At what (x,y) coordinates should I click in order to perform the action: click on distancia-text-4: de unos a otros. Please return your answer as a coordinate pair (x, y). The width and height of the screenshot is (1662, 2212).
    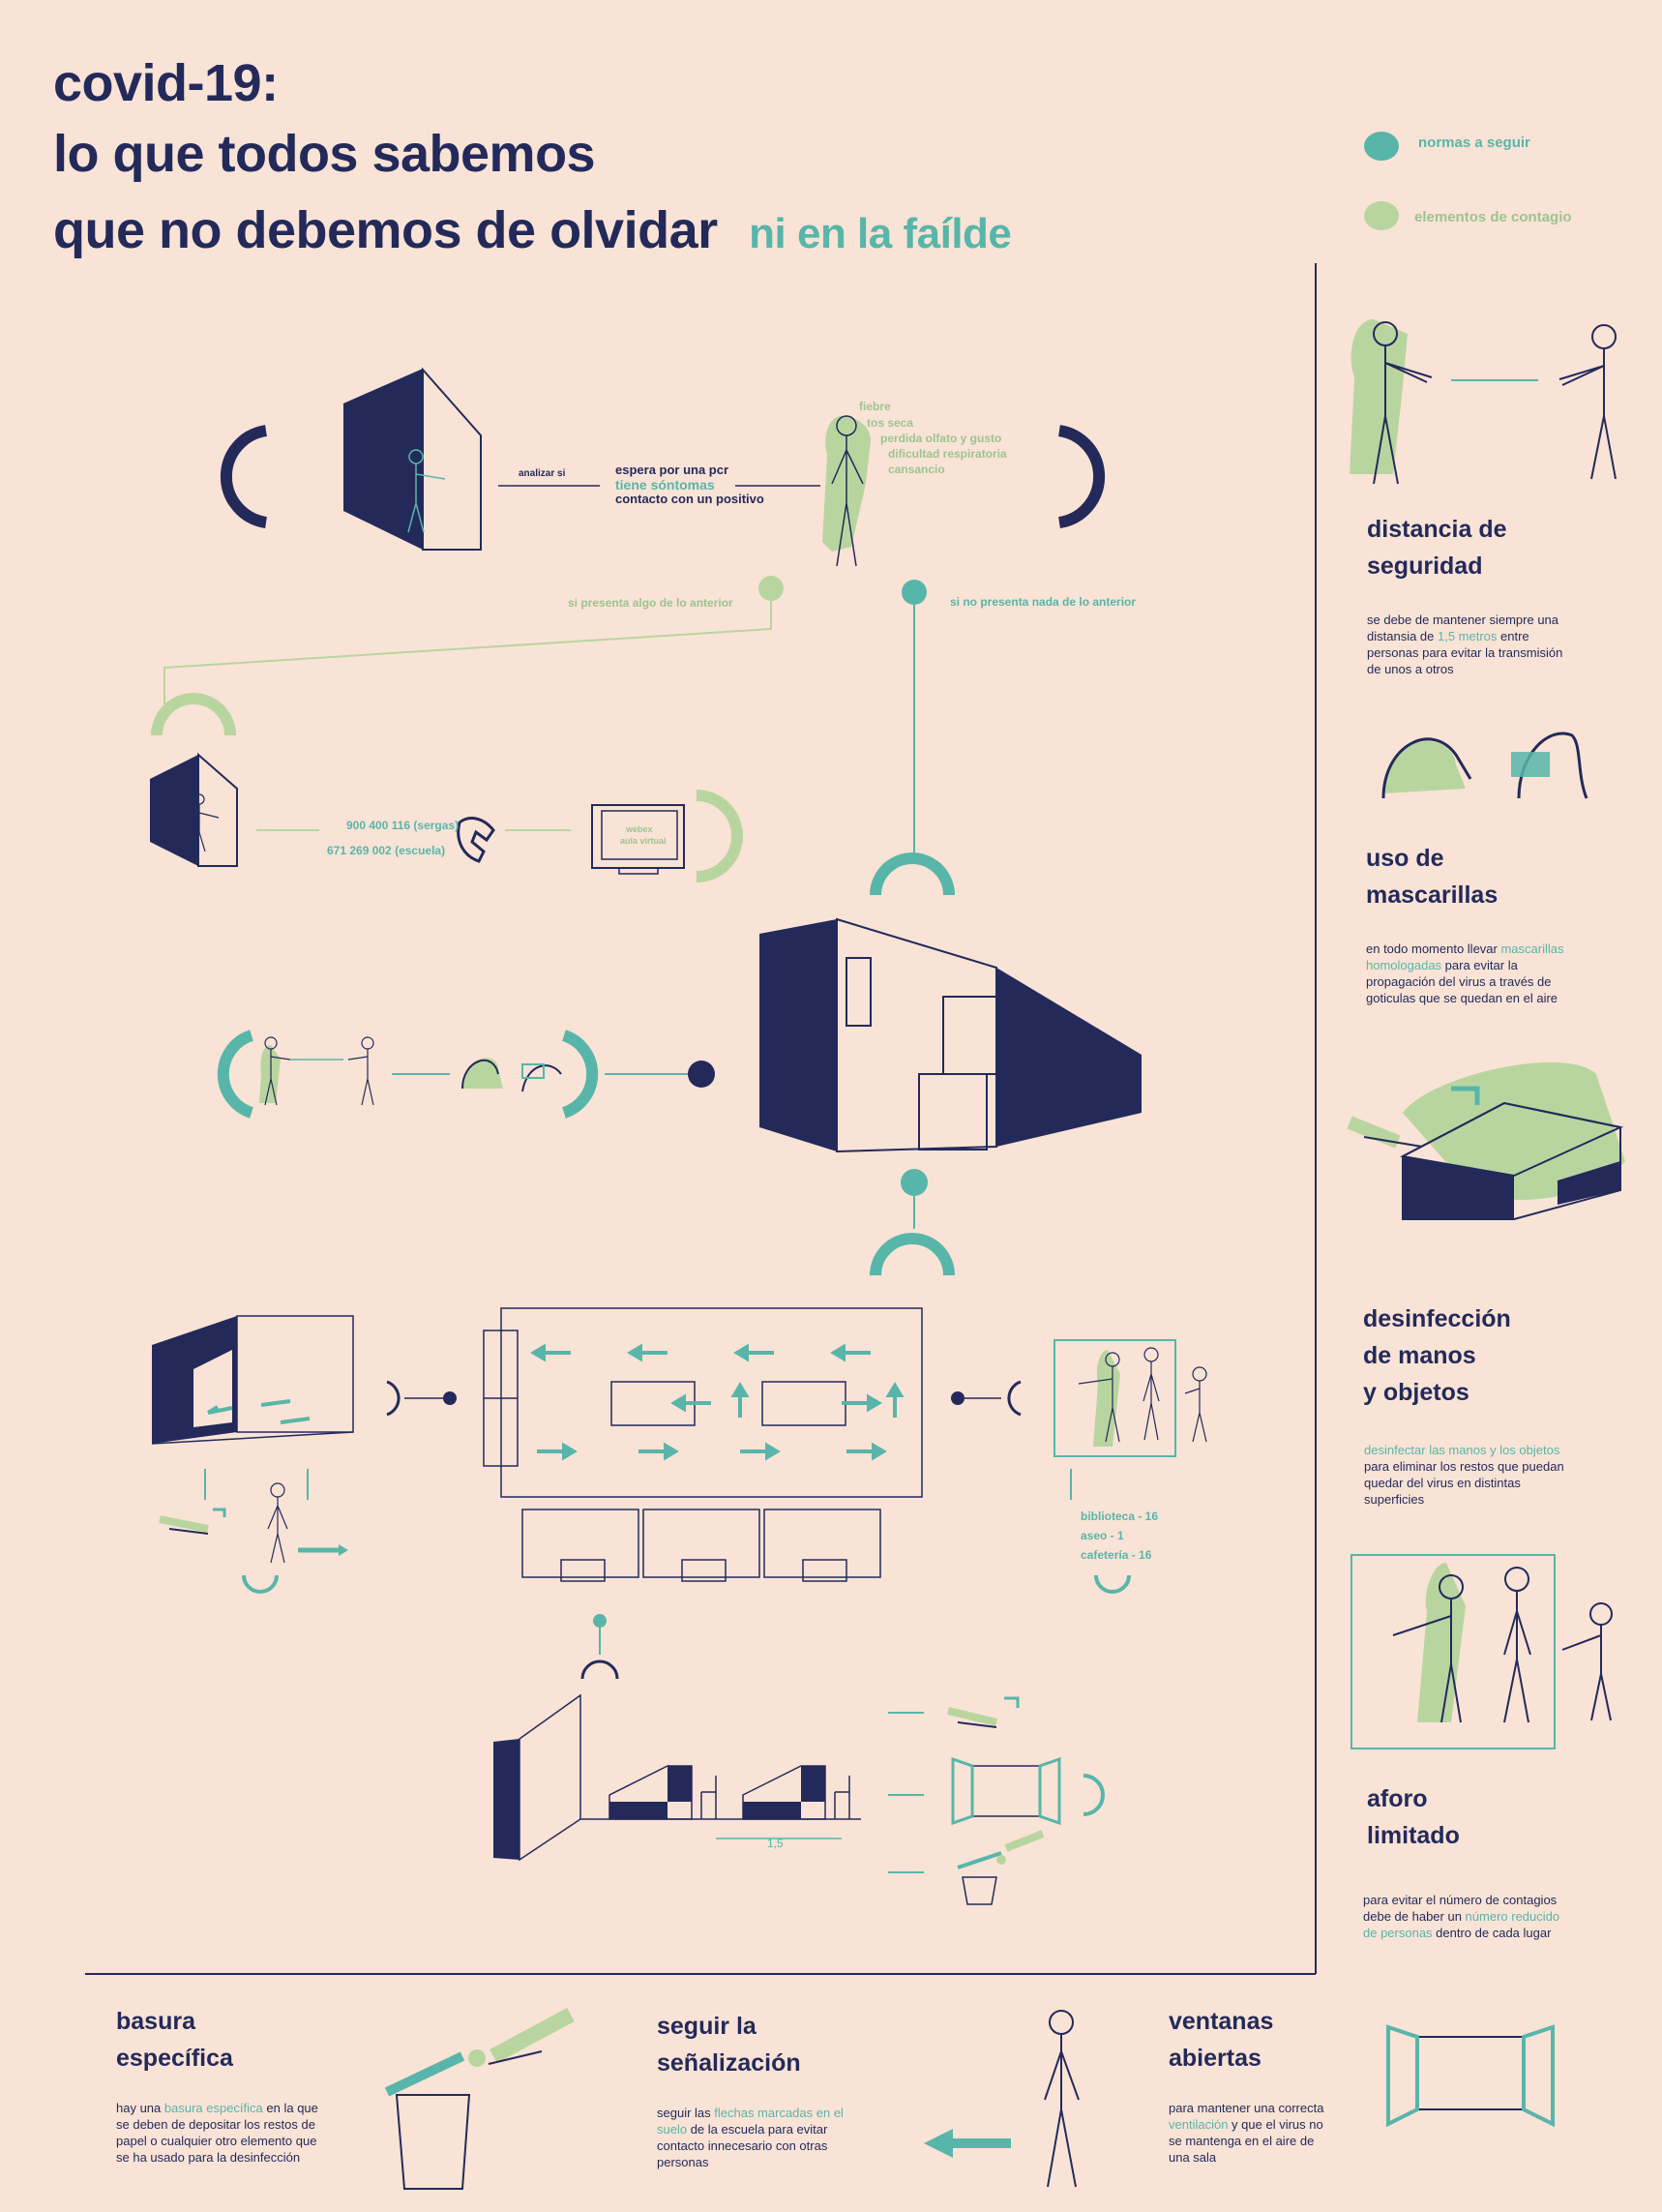
    Looking at the image, I should click on (1411, 669).